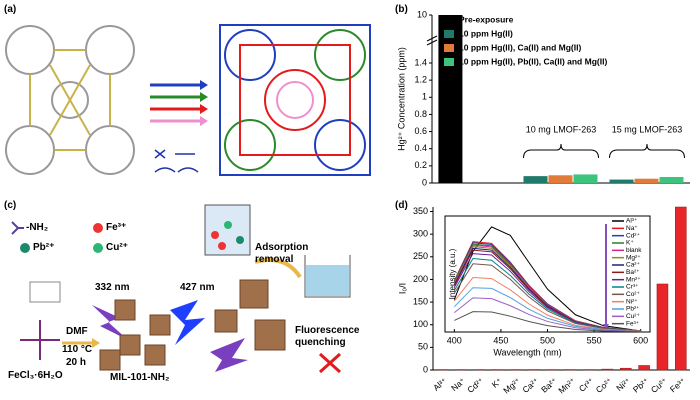  What do you see at coordinates (420, 324) in the screenshot?
I see `y-tick-label: 100` at bounding box center [420, 324].